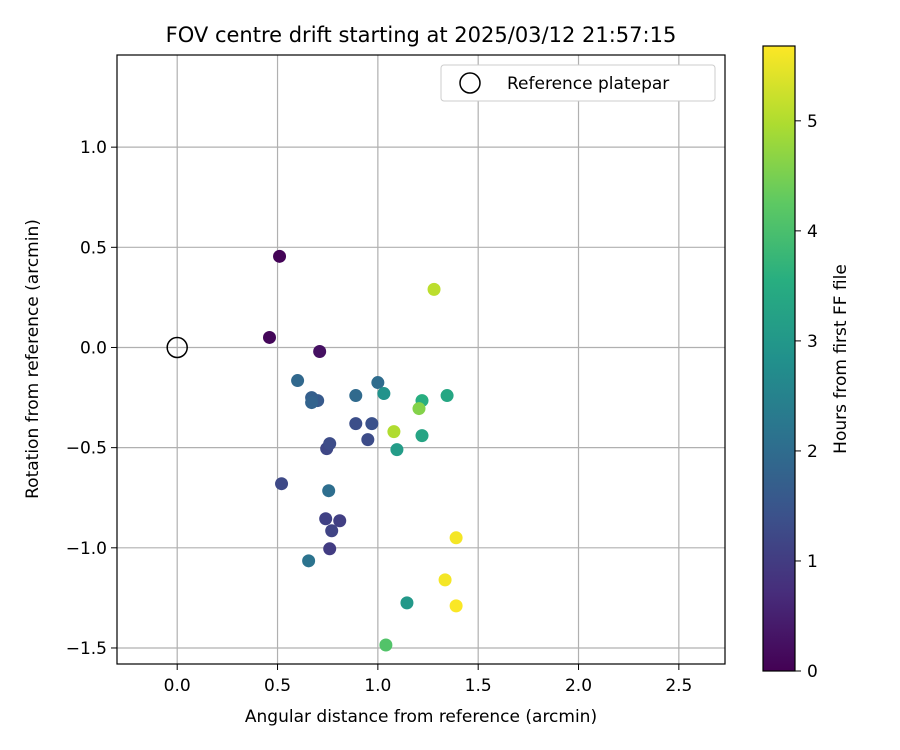  Describe the element at coordinates (91, 398) in the screenshot. I see `y-axis-ticks: −1.5 −1.0 −0.5 0.0 0.5 1.0` at that location.